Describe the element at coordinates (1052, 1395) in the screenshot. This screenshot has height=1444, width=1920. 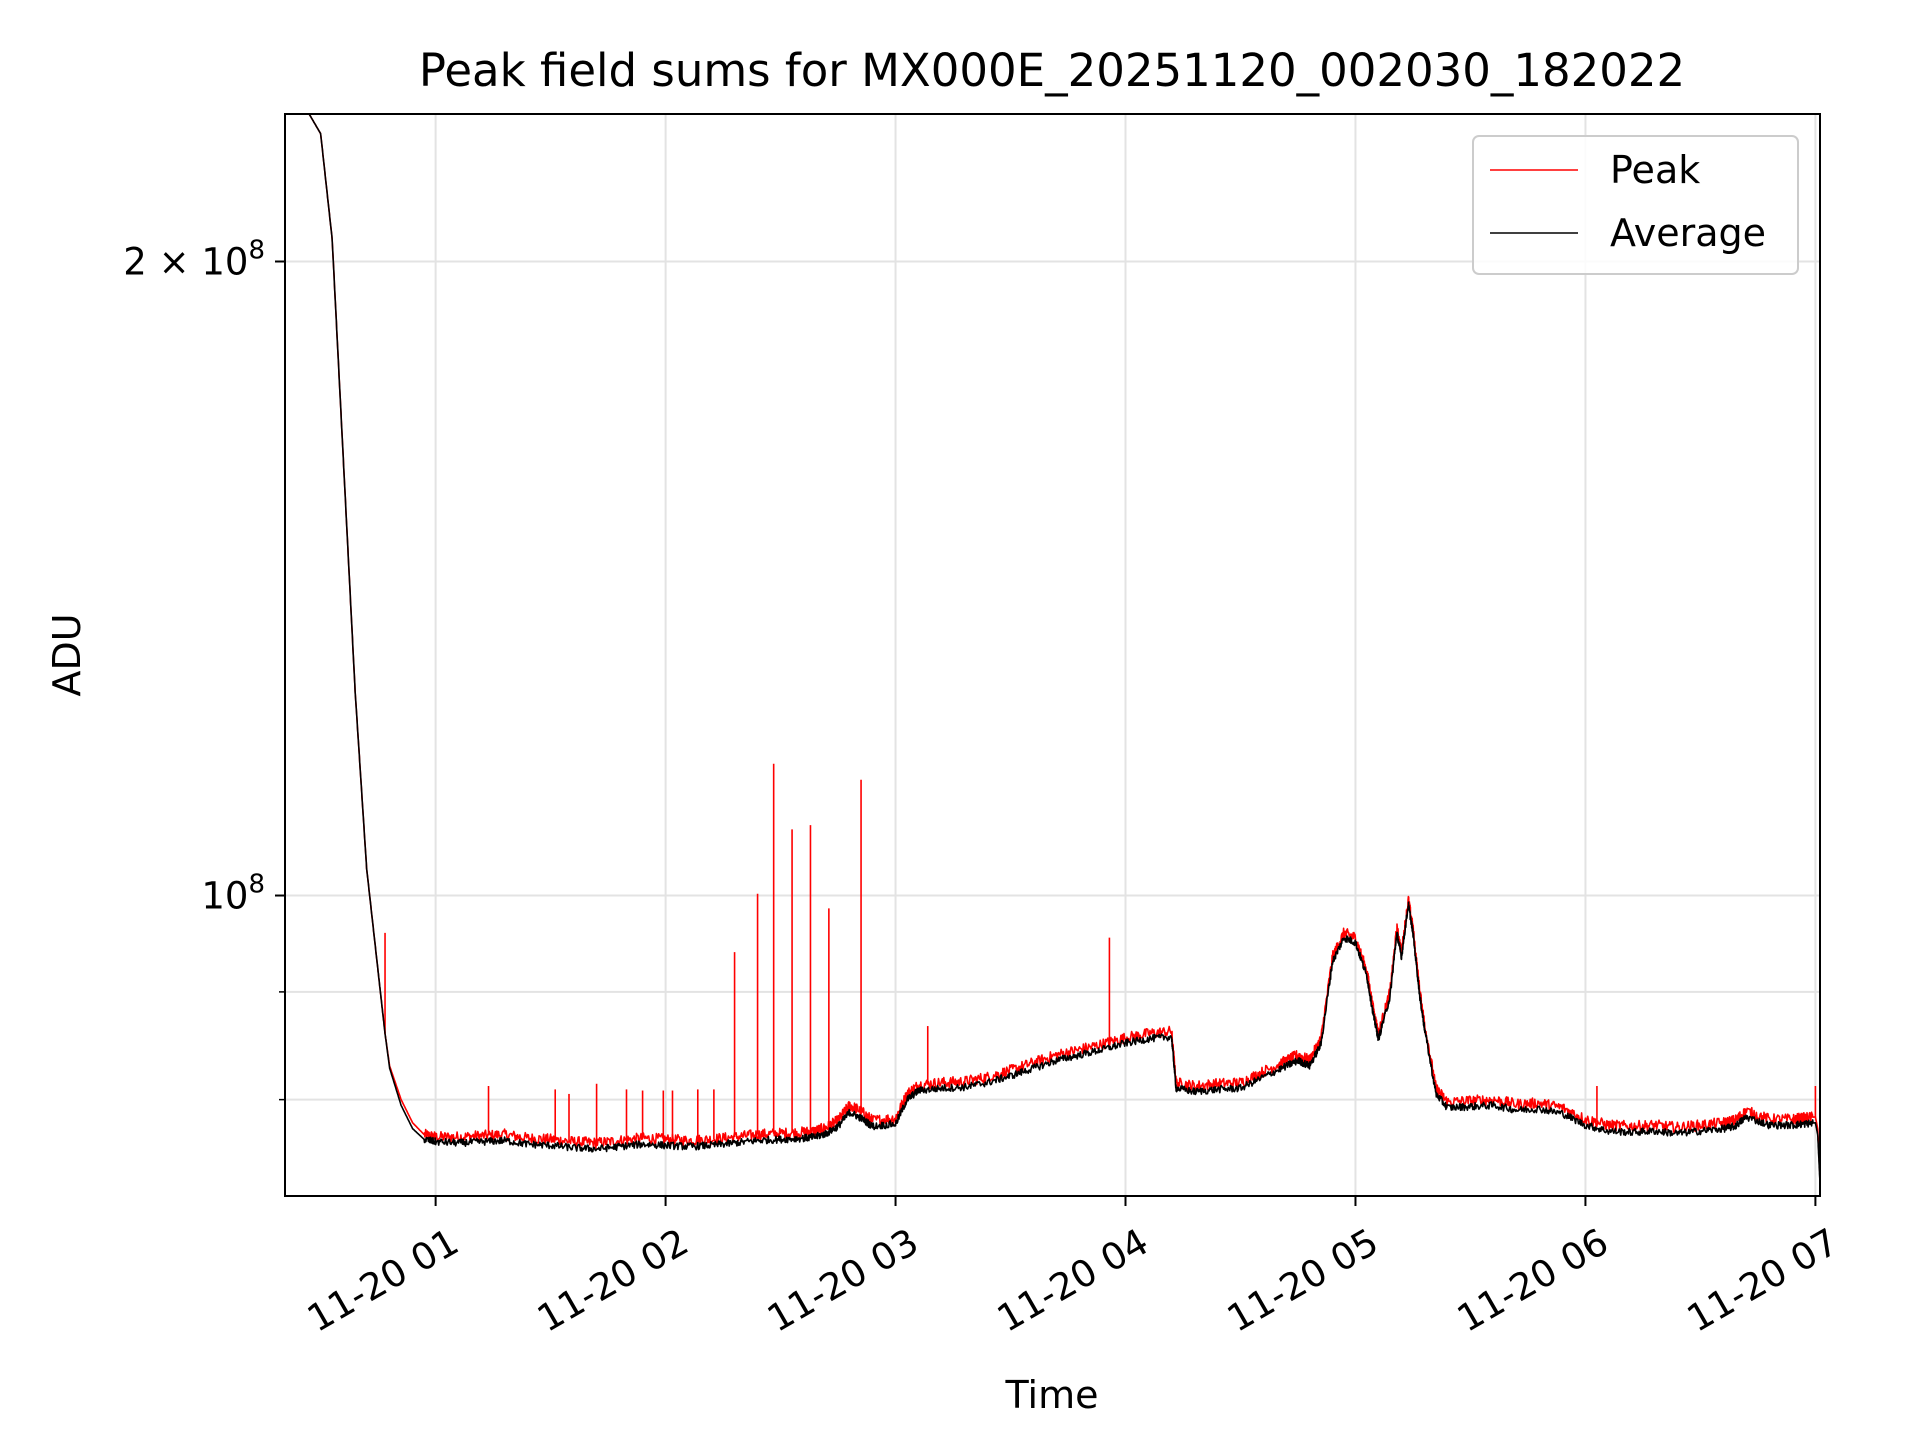
I see `x-axis-label: Time` at that location.